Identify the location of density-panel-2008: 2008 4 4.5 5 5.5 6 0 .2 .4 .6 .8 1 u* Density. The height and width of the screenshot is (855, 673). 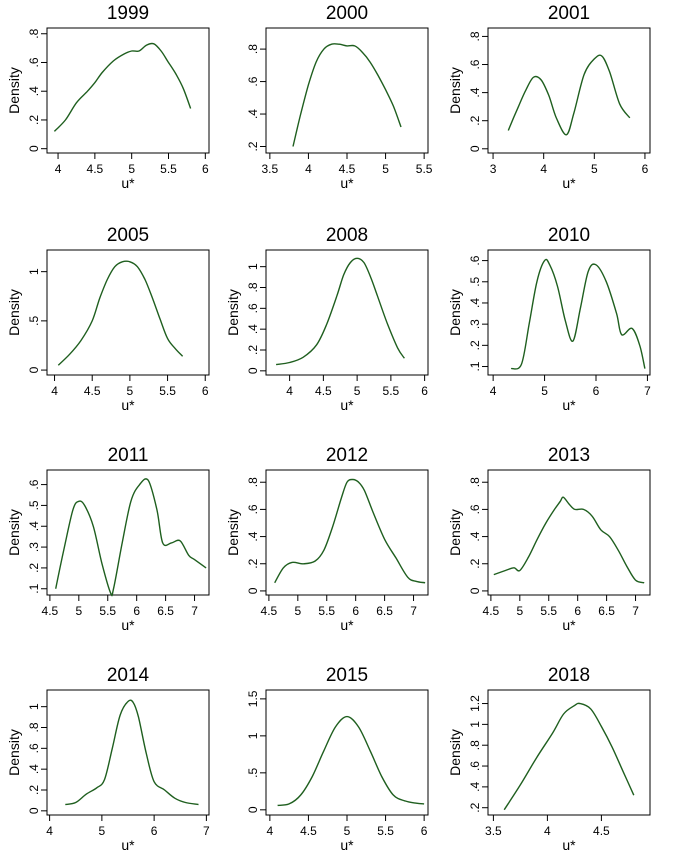
(327, 319).